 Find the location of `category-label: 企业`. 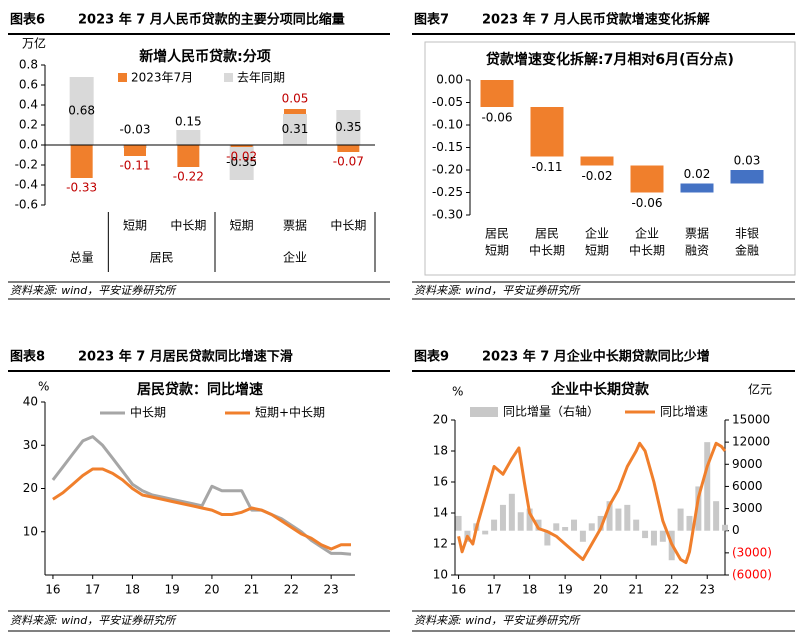

category-label: 企业 is located at coordinates (597, 233).